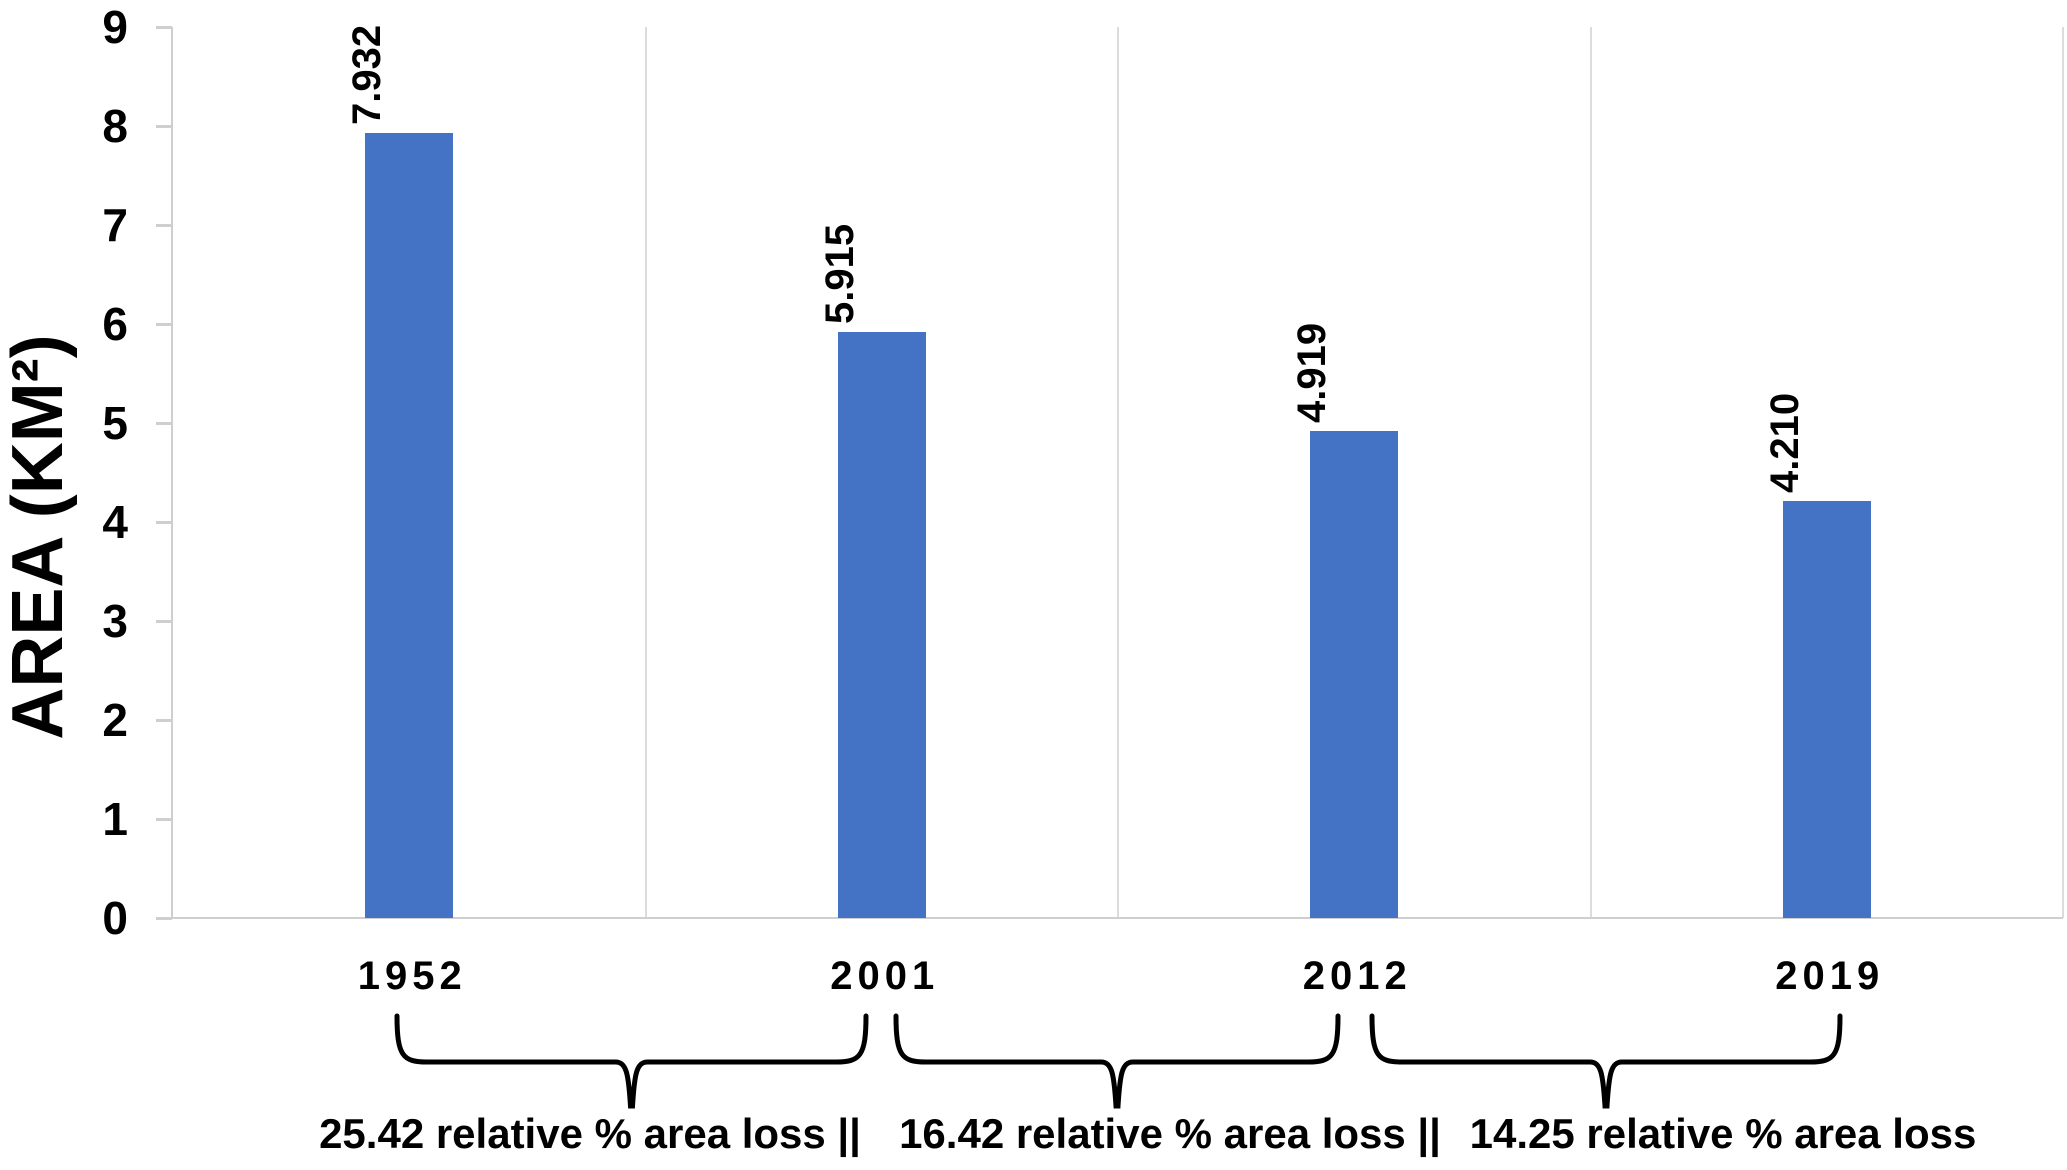 The image size is (2067, 1170). Describe the element at coordinates (1312, 373) in the screenshot. I see `bar-value-label: 4.919` at that location.